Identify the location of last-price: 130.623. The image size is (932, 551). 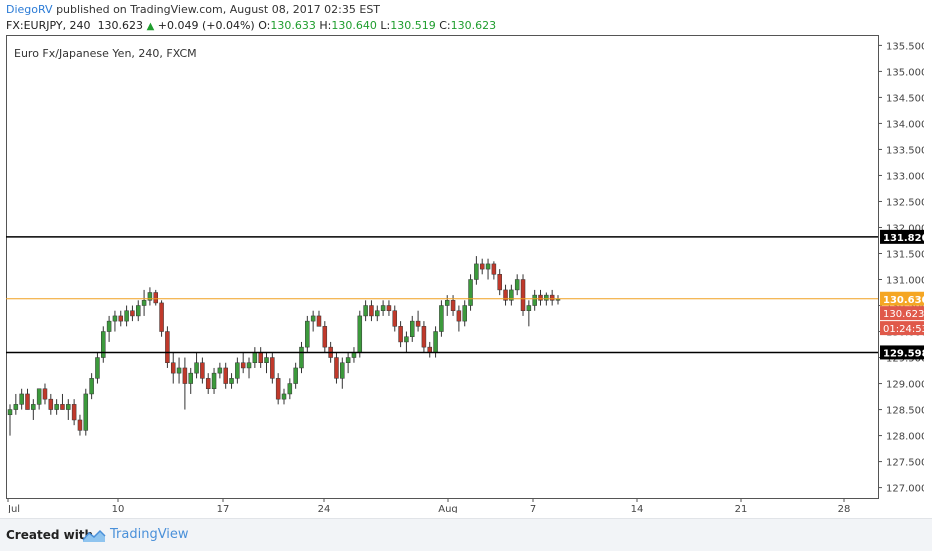
(120, 25).